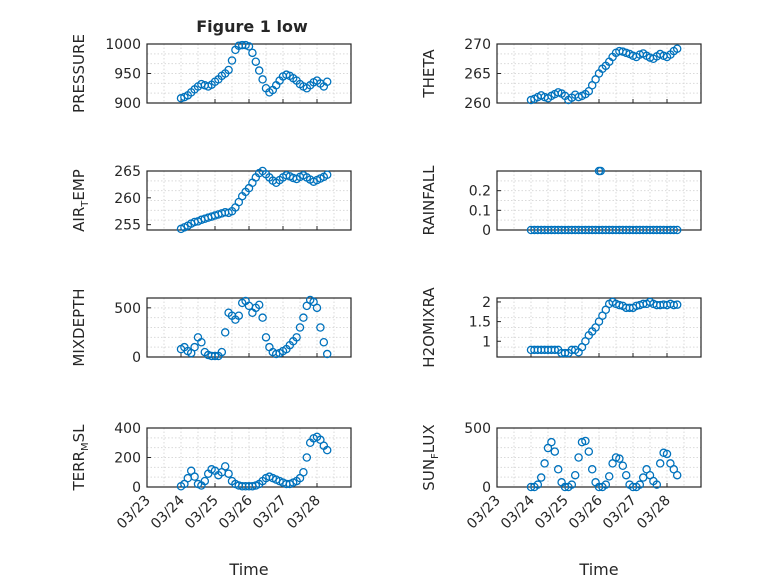  I want to click on x-tick-label: 03/25, so click(552, 513).